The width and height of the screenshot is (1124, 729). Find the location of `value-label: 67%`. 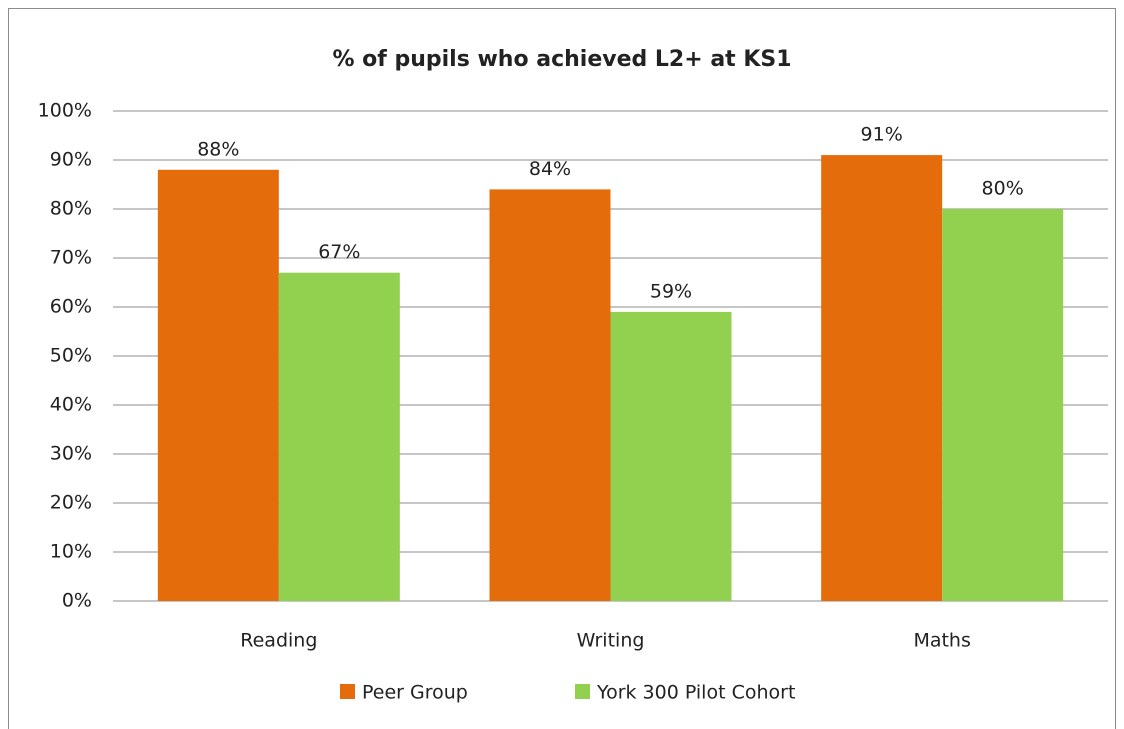

value-label: 67% is located at coordinates (339, 252).